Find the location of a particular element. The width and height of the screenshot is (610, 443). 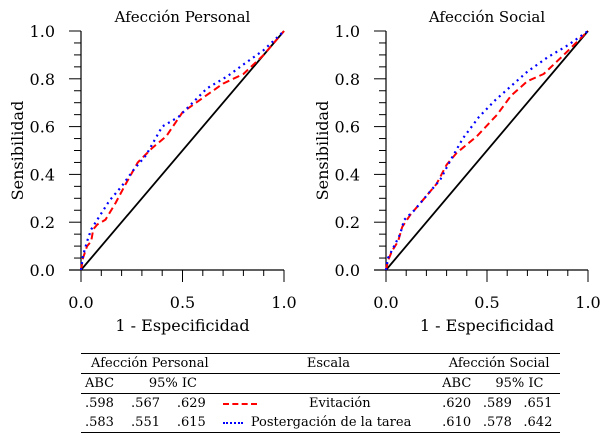

subheader-left-abc: ABC is located at coordinates (104, 383).